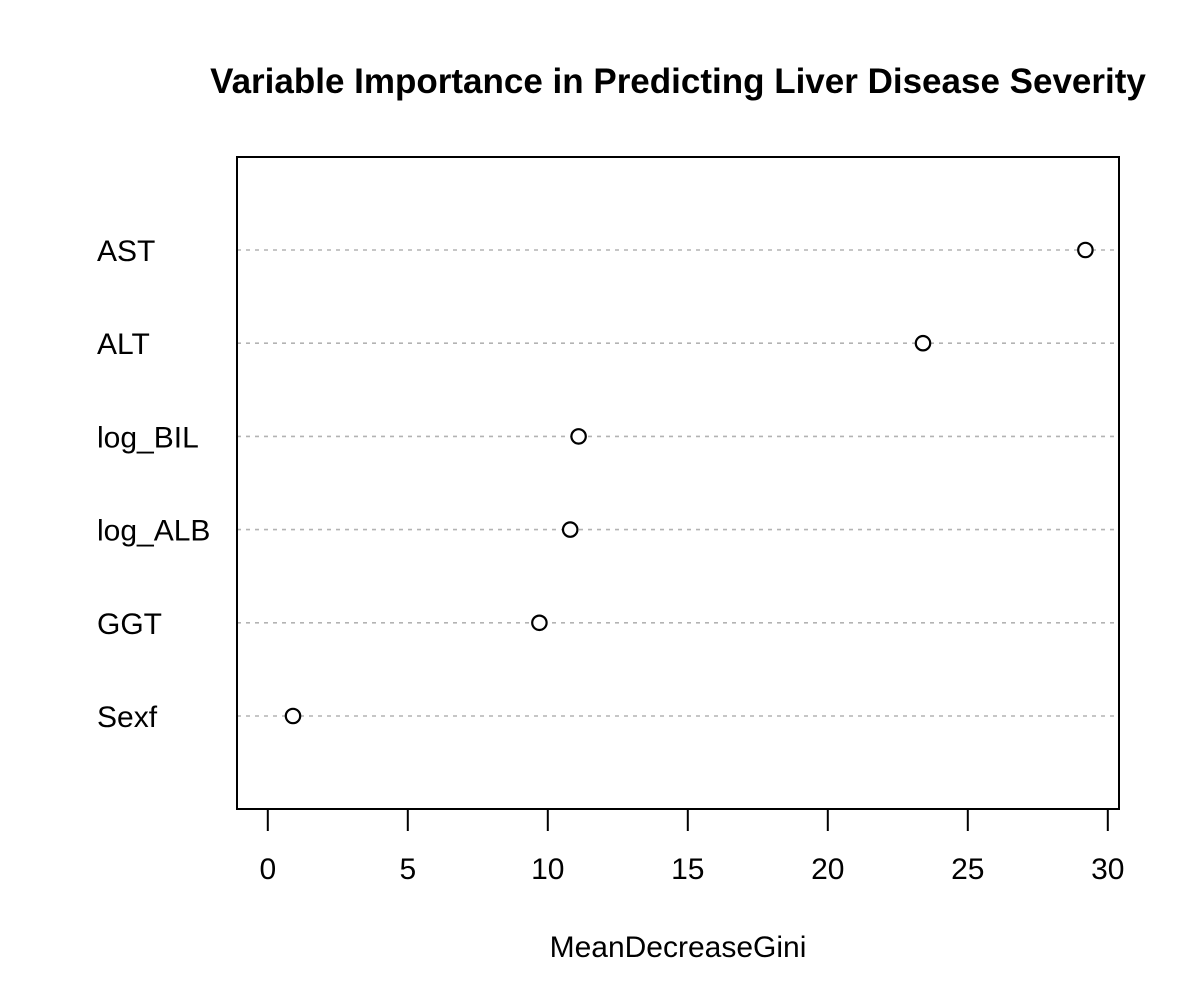  I want to click on x-axis: 0 5 10 15 20 25 30, so click(691, 847).